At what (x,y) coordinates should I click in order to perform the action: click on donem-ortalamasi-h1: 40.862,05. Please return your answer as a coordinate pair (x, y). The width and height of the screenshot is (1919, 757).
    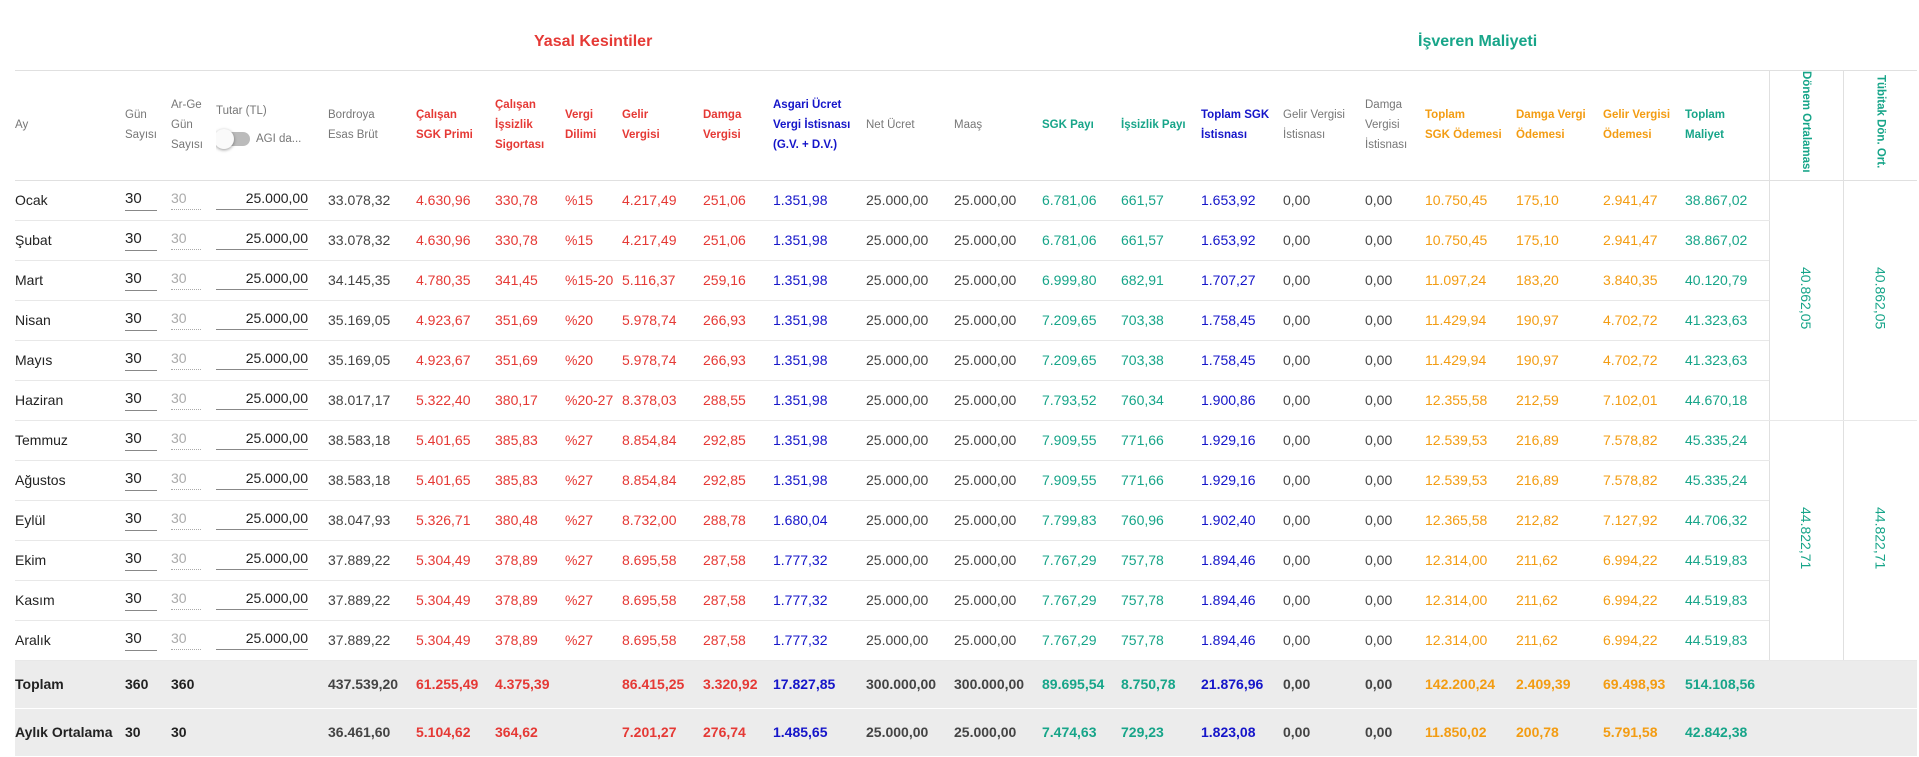
    Looking at the image, I should click on (1805, 300).